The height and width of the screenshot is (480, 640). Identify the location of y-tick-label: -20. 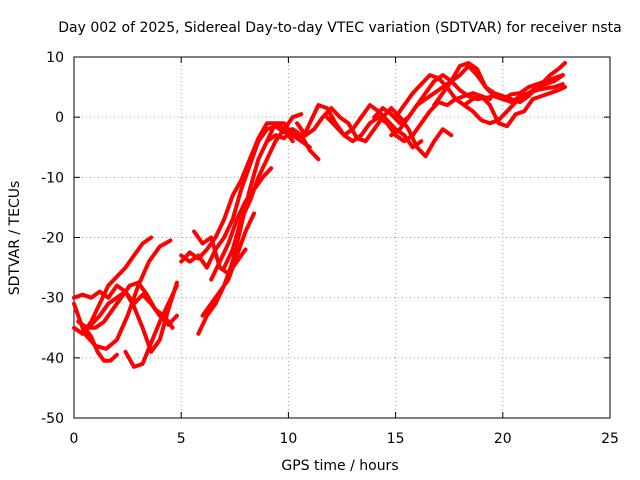
(52, 239).